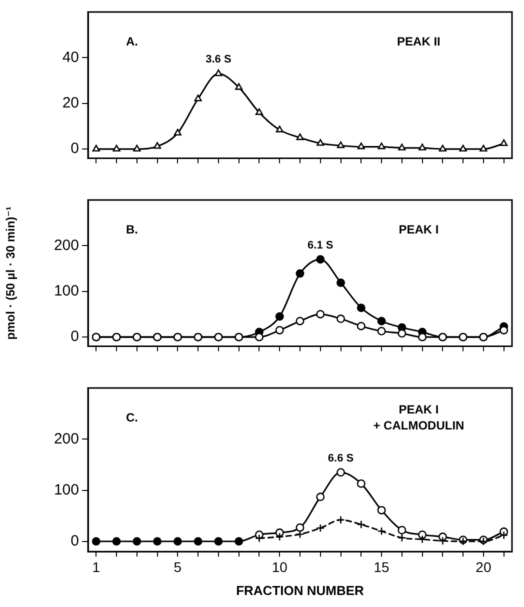  I want to click on x-tick-label: 10, so click(280, 566).